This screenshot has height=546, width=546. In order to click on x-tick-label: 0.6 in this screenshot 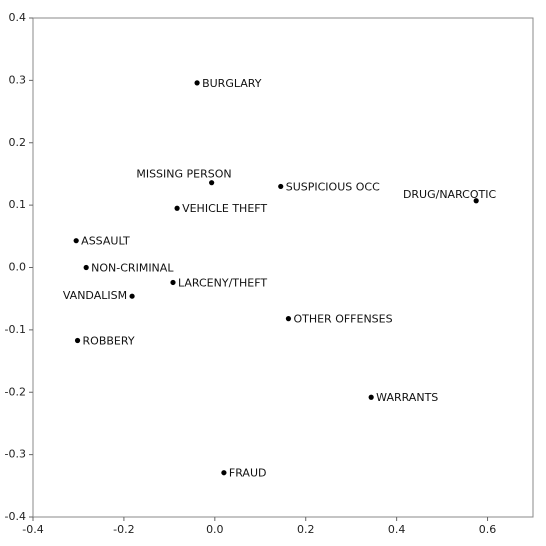, I will do `click(488, 529)`.